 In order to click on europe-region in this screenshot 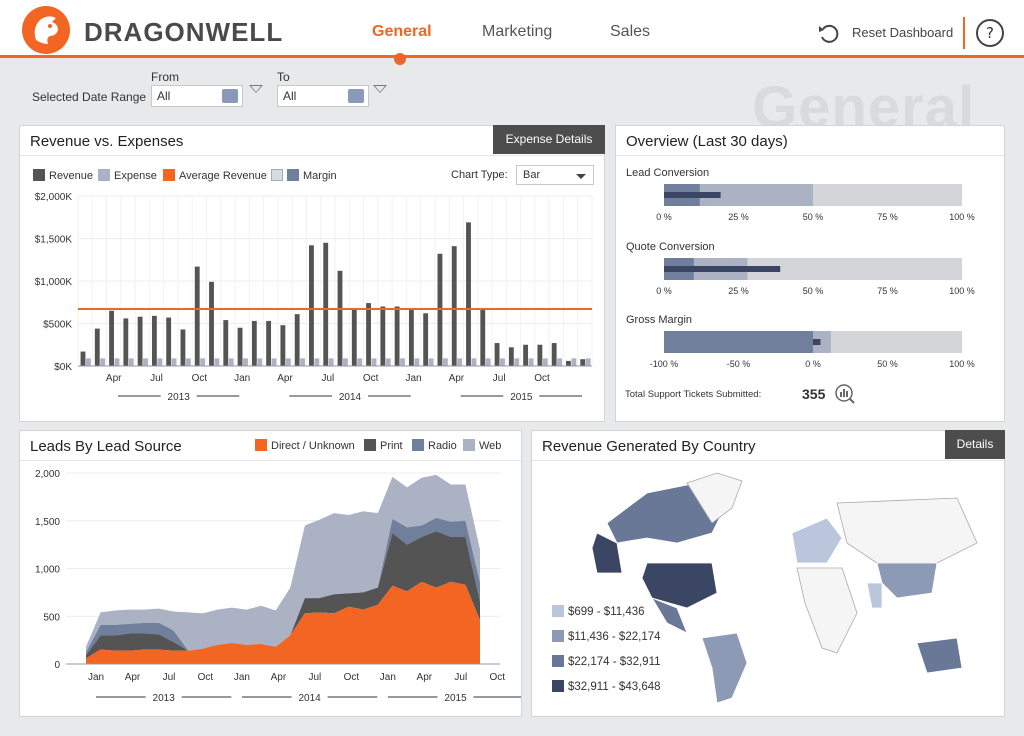, I will do `click(817, 540)`.